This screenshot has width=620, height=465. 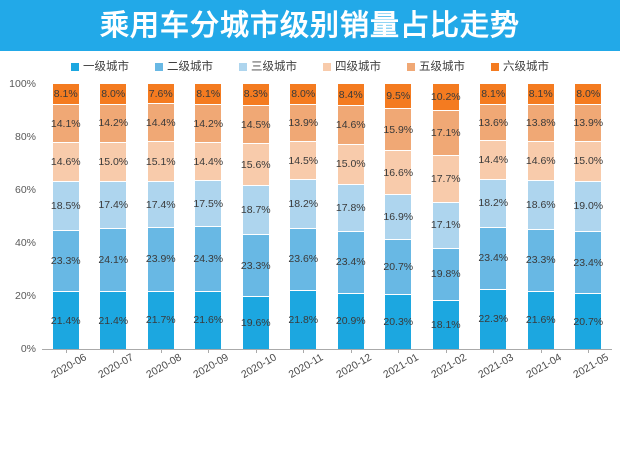 I want to click on bar-segment: 15.1%, so click(x=161, y=162).